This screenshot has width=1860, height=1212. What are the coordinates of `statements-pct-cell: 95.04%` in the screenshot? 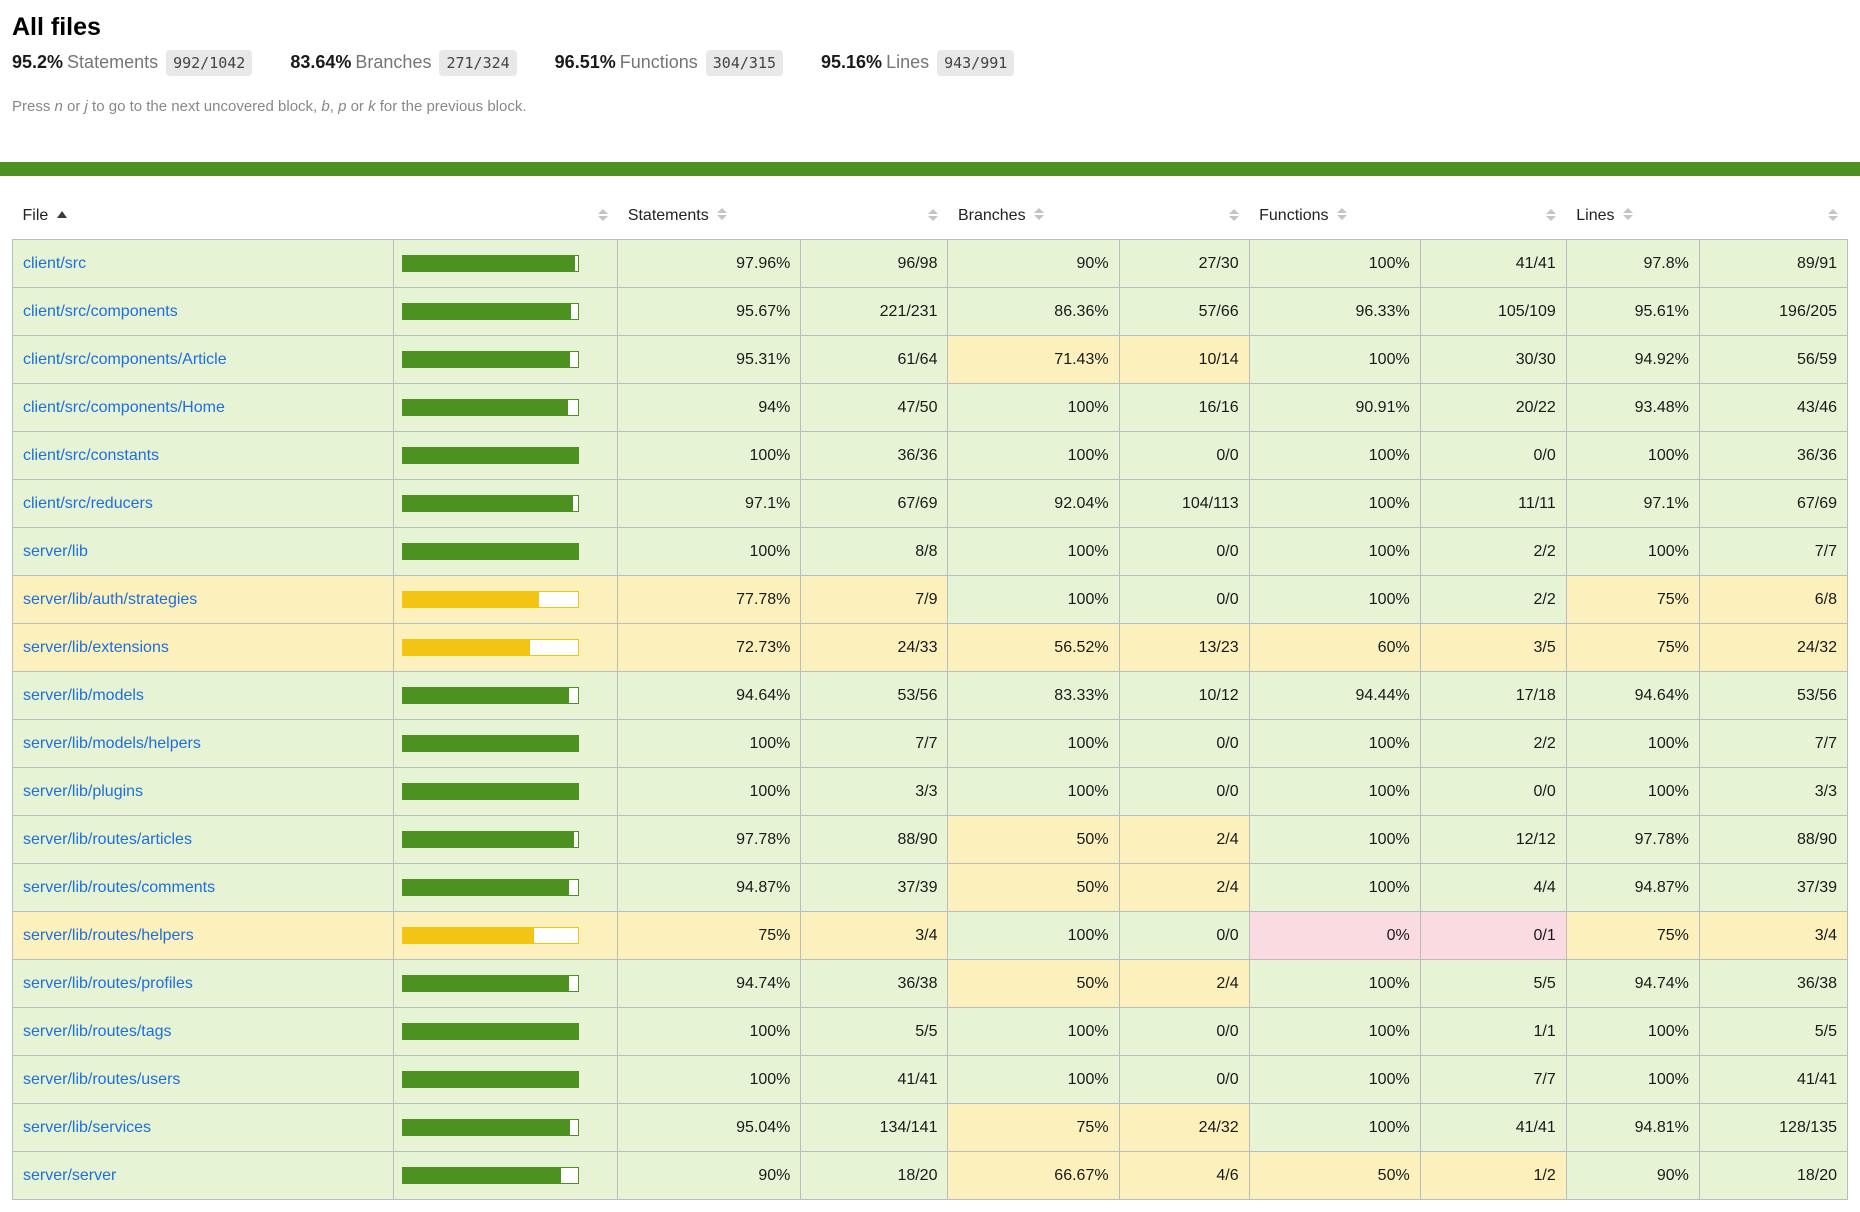 It's located at (709, 1127).